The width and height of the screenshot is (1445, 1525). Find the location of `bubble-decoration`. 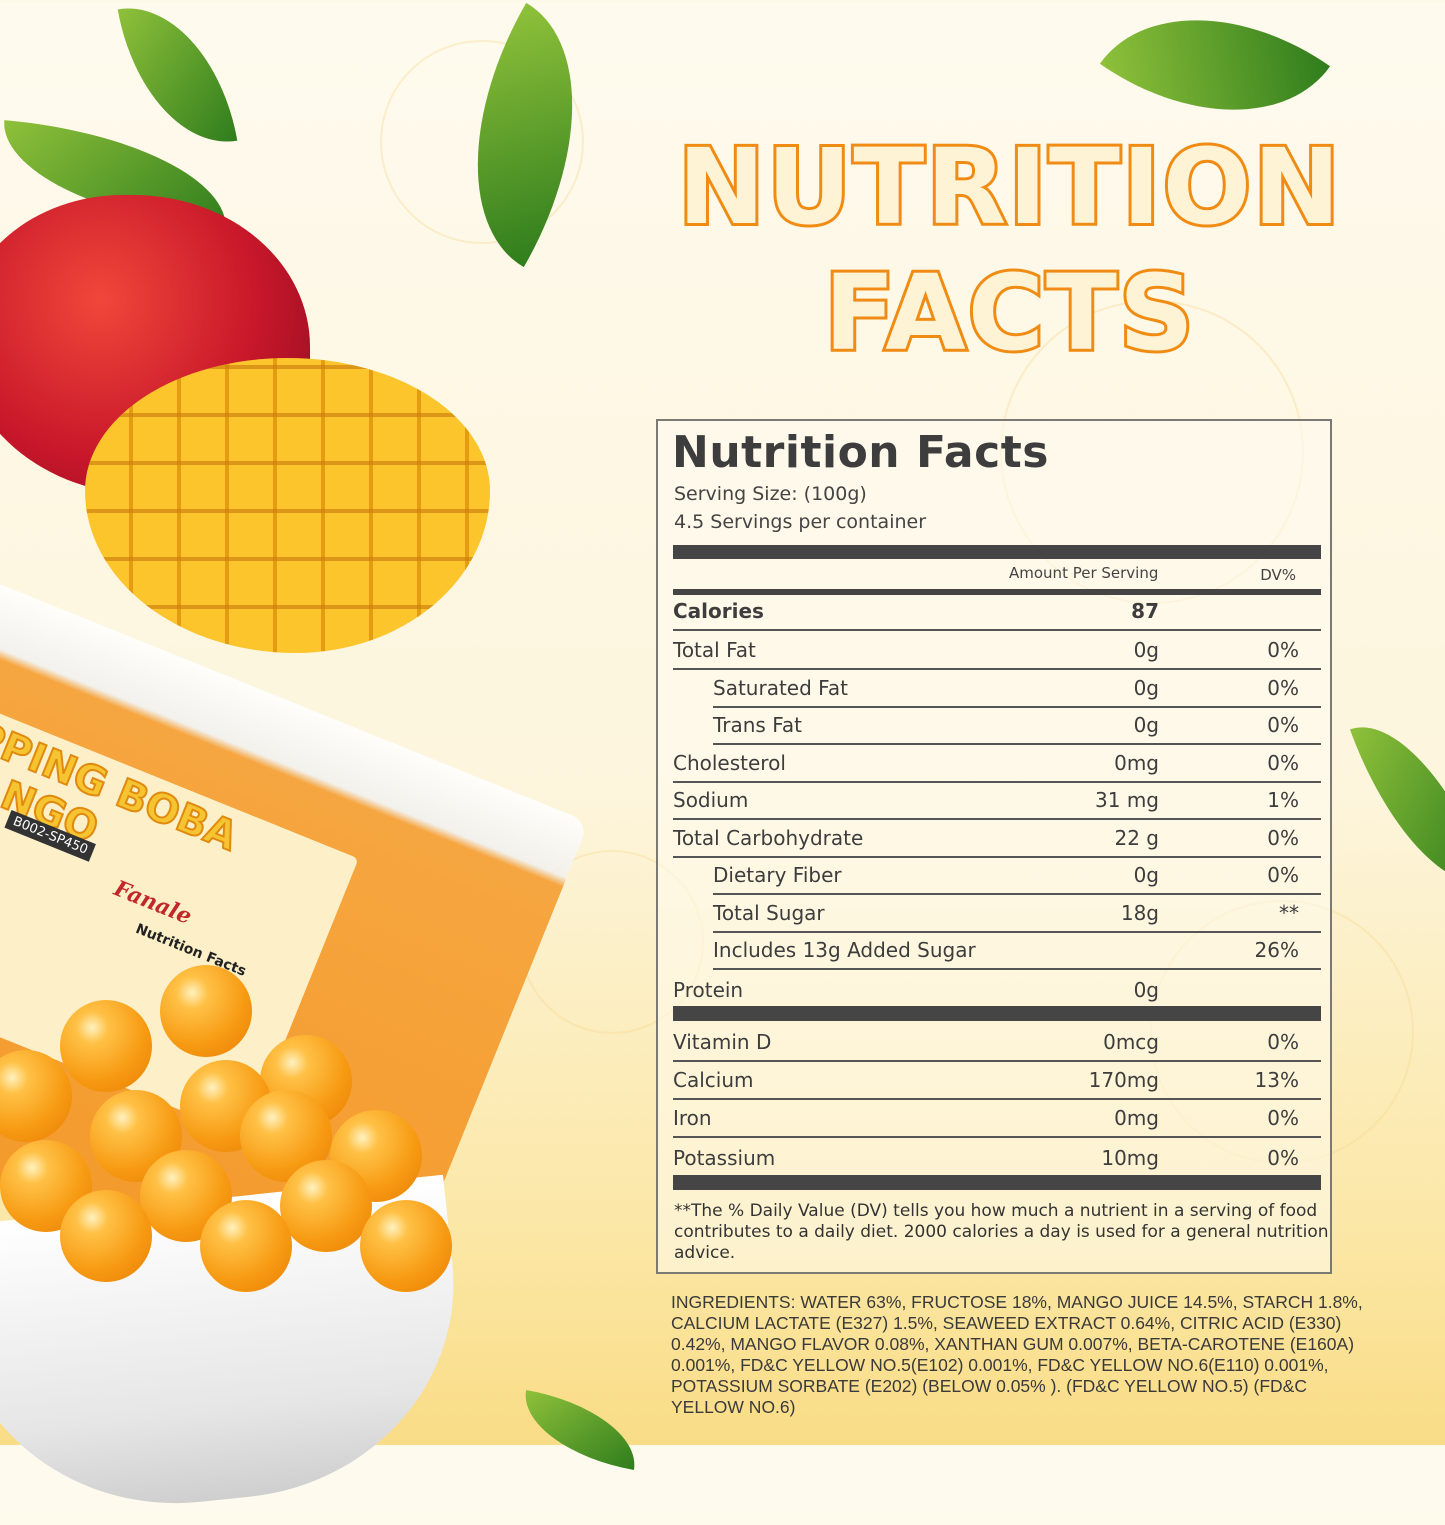

bubble-decoration is located at coordinates (482, 142).